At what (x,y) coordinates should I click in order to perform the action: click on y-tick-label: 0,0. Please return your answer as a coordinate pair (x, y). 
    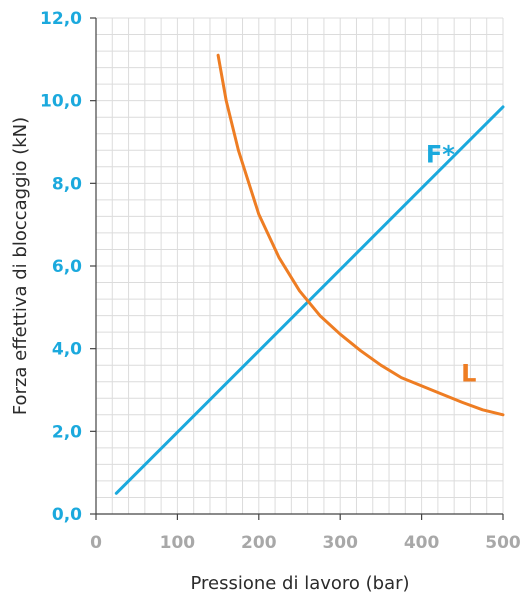
    Looking at the image, I should click on (67, 515).